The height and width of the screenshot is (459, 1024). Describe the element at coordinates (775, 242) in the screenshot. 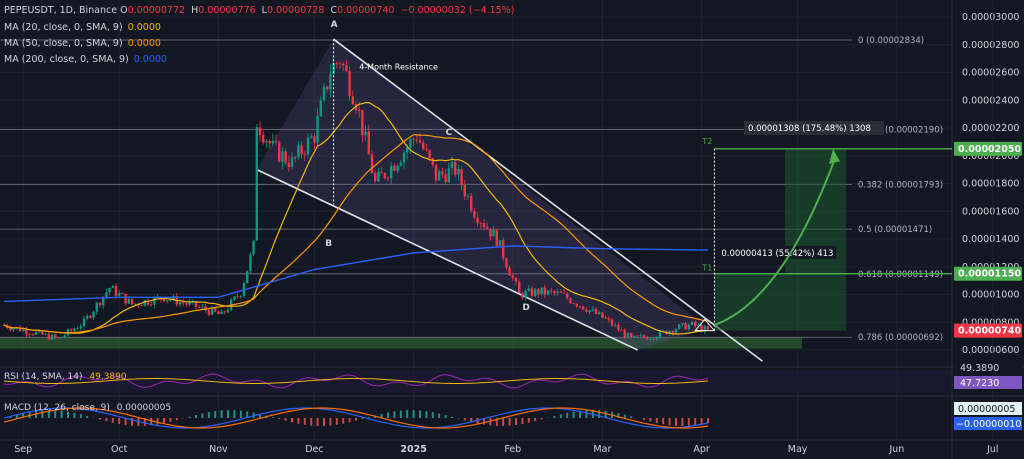

I see `projection-arrow` at that location.